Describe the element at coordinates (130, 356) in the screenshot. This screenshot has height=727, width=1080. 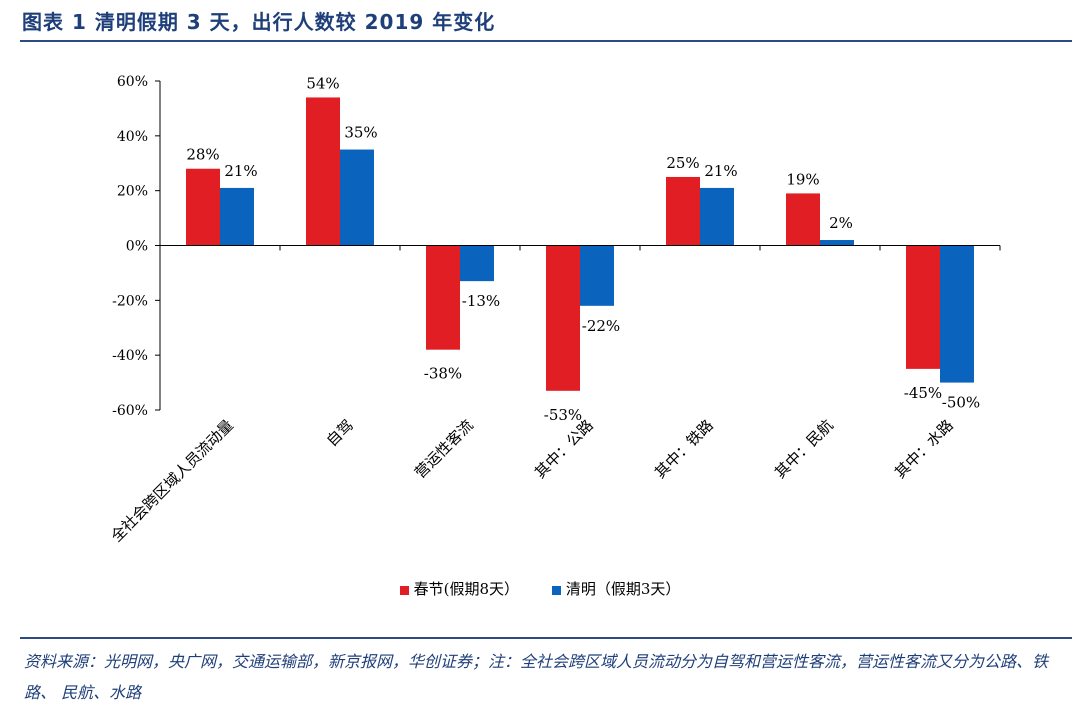
I see `y-tick-label: -40%` at that location.